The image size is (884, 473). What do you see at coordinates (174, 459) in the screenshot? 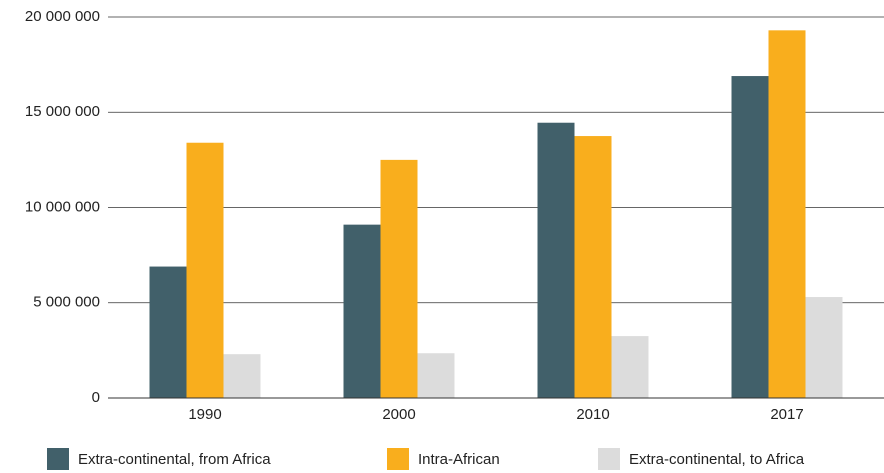
I see `legend-label: Extra-continental, from Africa` at bounding box center [174, 459].